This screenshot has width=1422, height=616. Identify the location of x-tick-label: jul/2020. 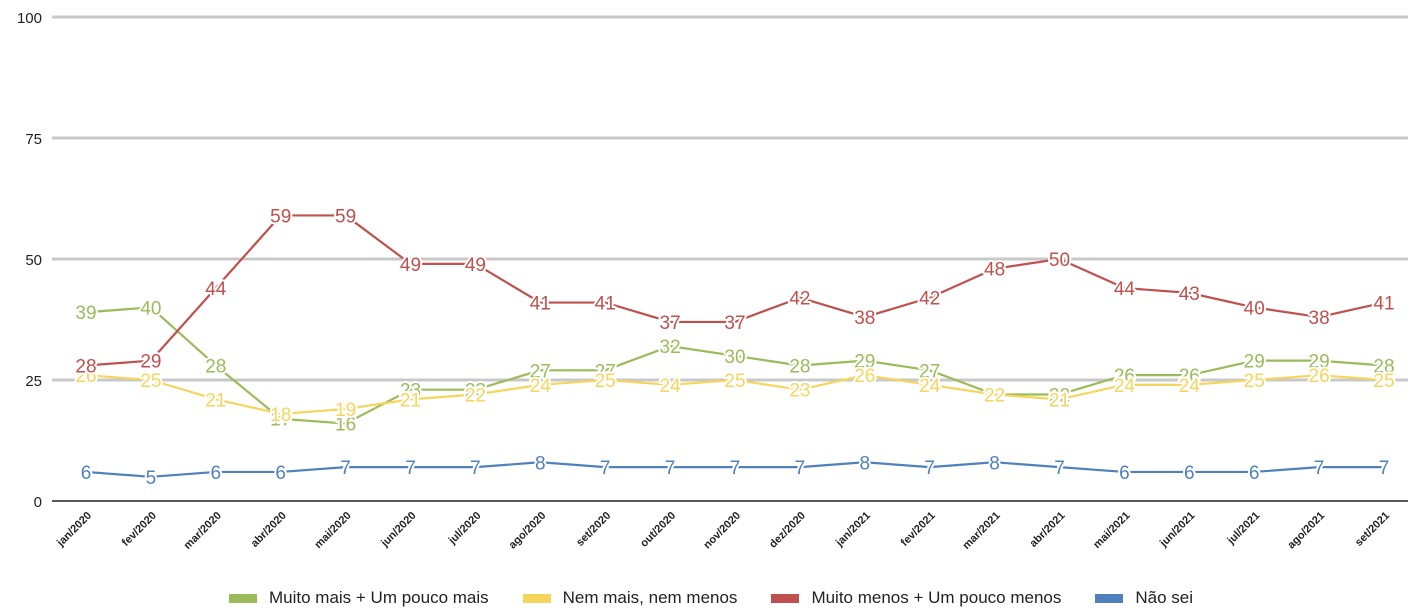
(465, 529).